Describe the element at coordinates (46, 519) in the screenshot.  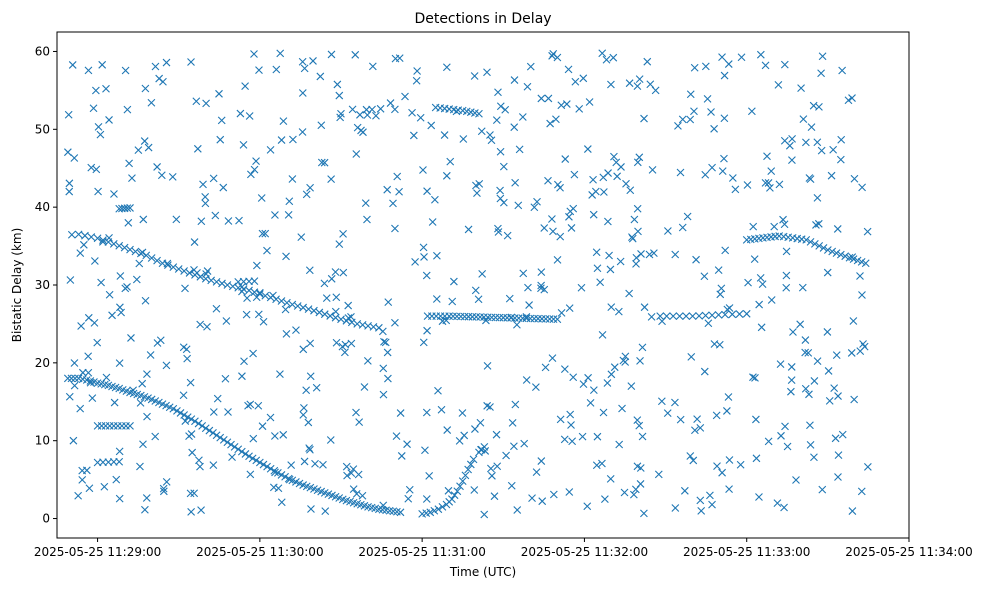
I see `y-tick-label: 0` at that location.